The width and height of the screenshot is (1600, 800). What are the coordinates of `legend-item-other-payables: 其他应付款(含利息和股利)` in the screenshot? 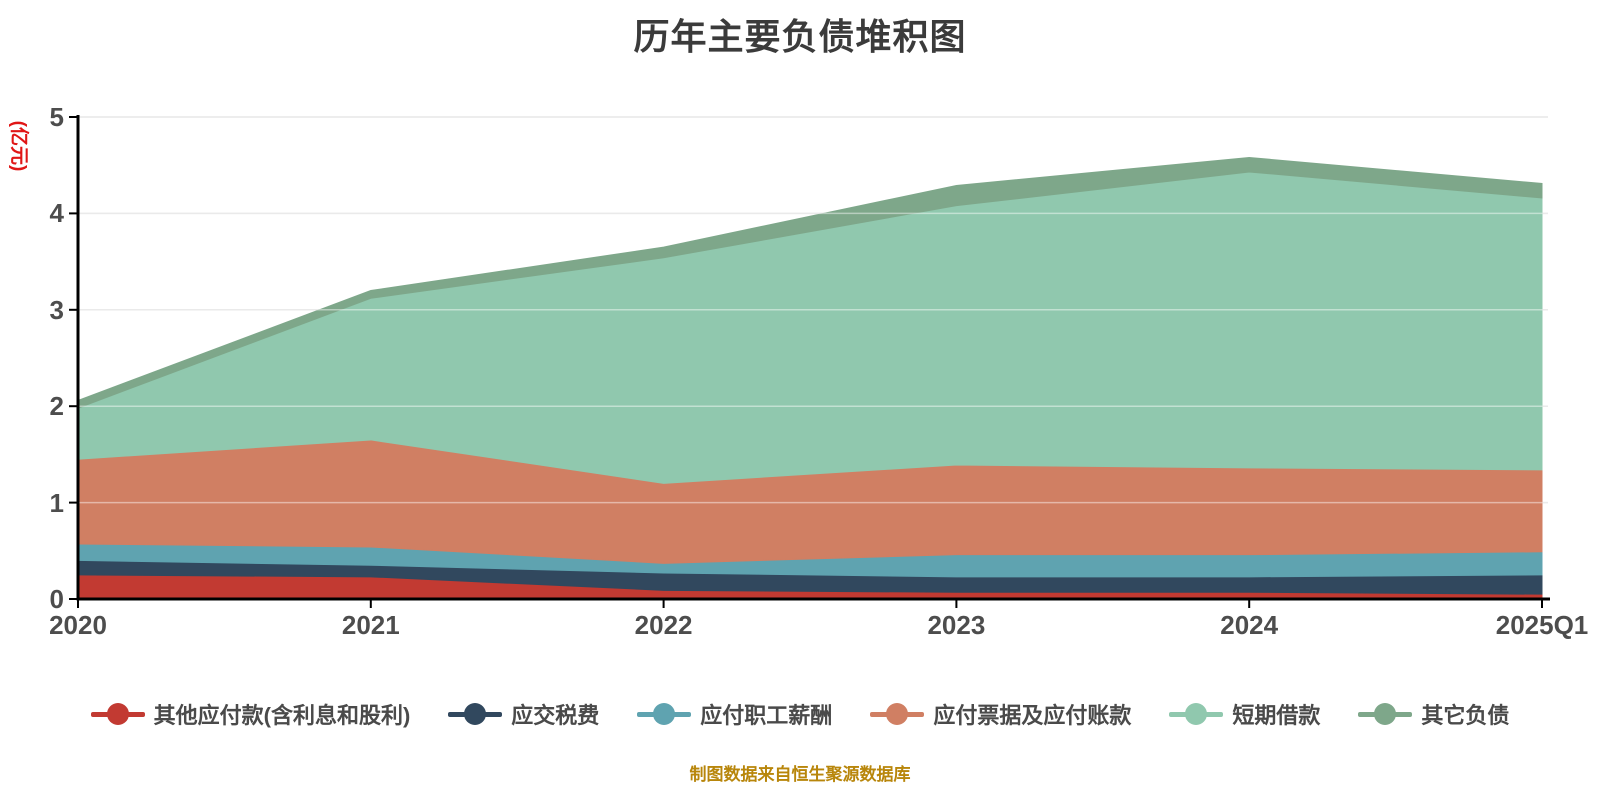 It's located at (250, 714).